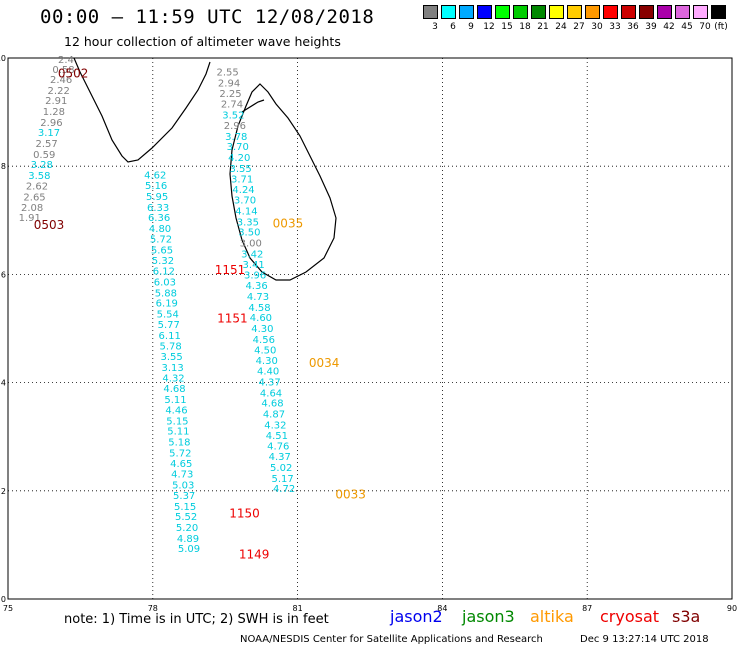 The width and height of the screenshot is (740, 650). I want to click on lon-tick-label: 84, so click(442, 608).